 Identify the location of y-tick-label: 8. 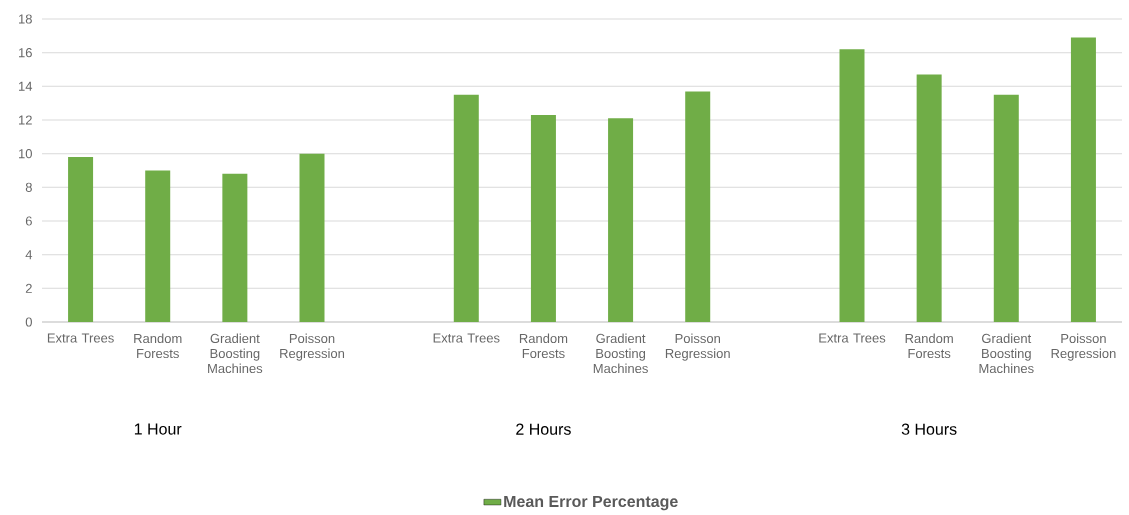
(28, 187).